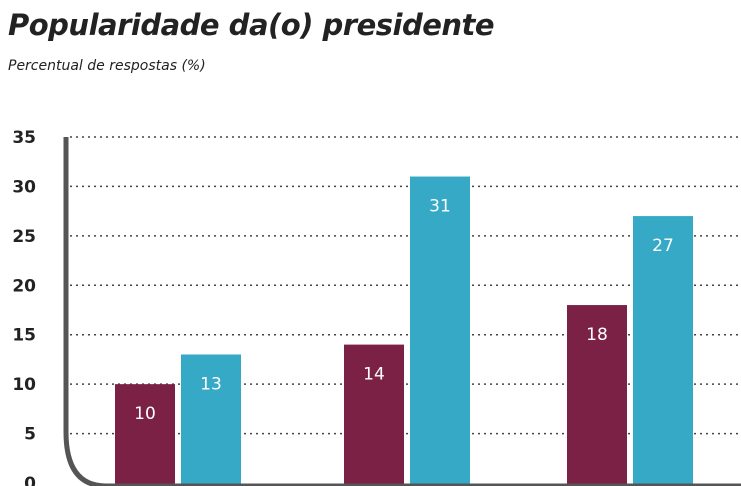  Describe the element at coordinates (24, 237) in the screenshot. I see `y-tick-label: 25` at that location.